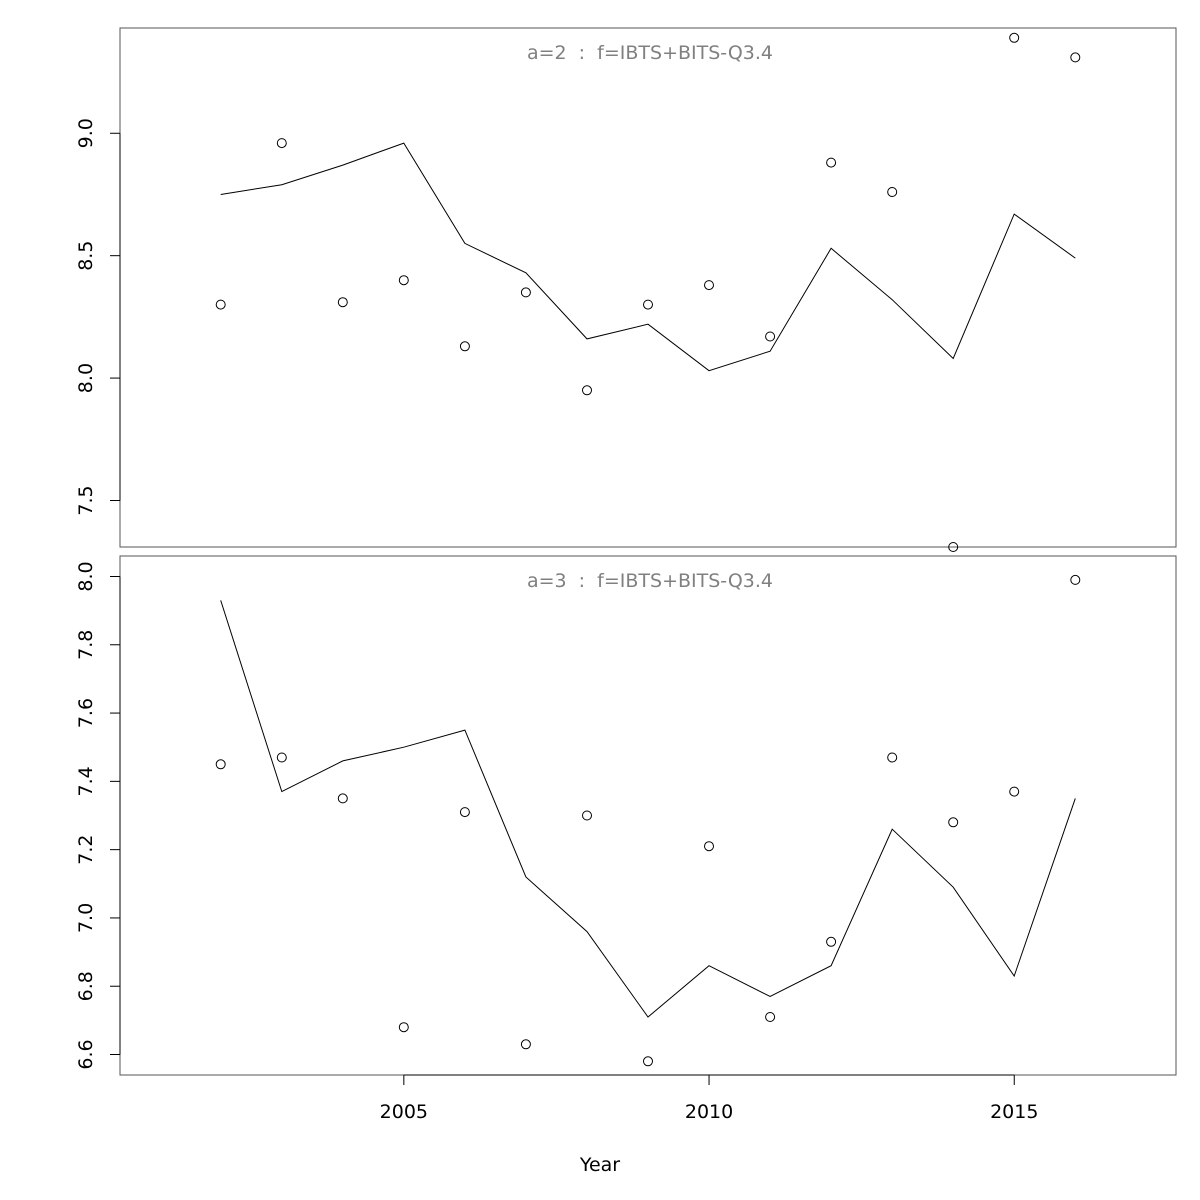  What do you see at coordinates (650, 581) in the screenshot?
I see `panel-title: a=3 : f=IBTS+BITS-Q3.4` at bounding box center [650, 581].